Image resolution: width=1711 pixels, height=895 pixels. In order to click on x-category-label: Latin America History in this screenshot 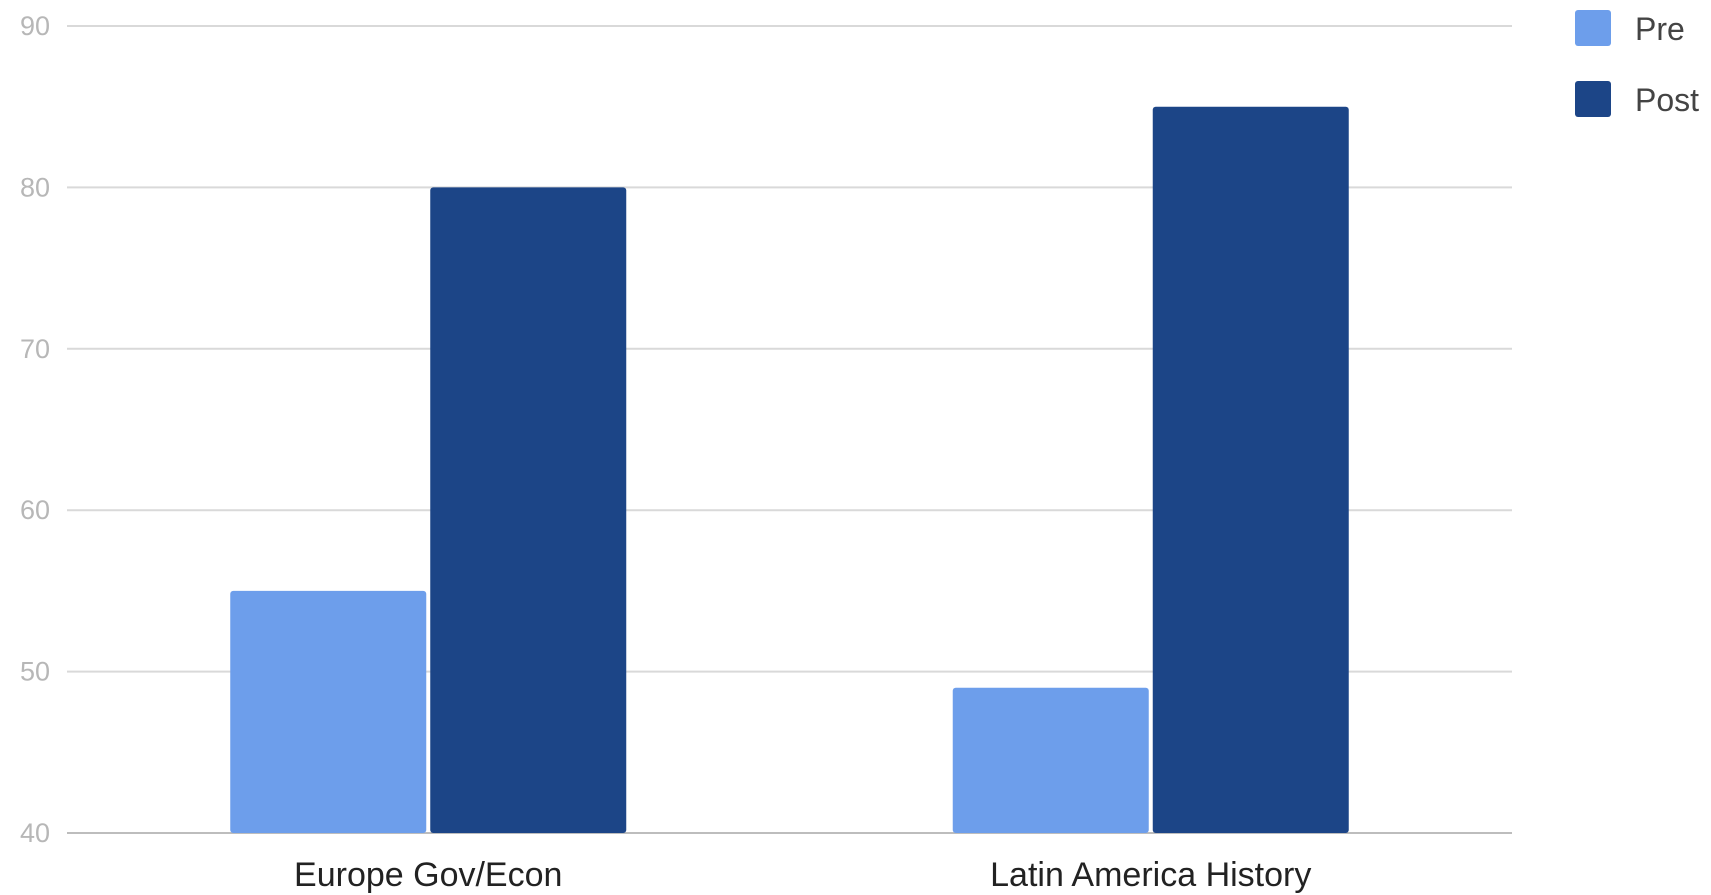, I will do `click(1150, 875)`.